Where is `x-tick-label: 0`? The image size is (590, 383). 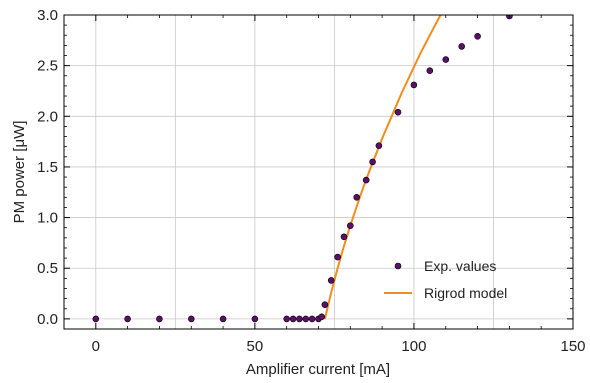 x-tick-label: 0 is located at coordinates (96, 346).